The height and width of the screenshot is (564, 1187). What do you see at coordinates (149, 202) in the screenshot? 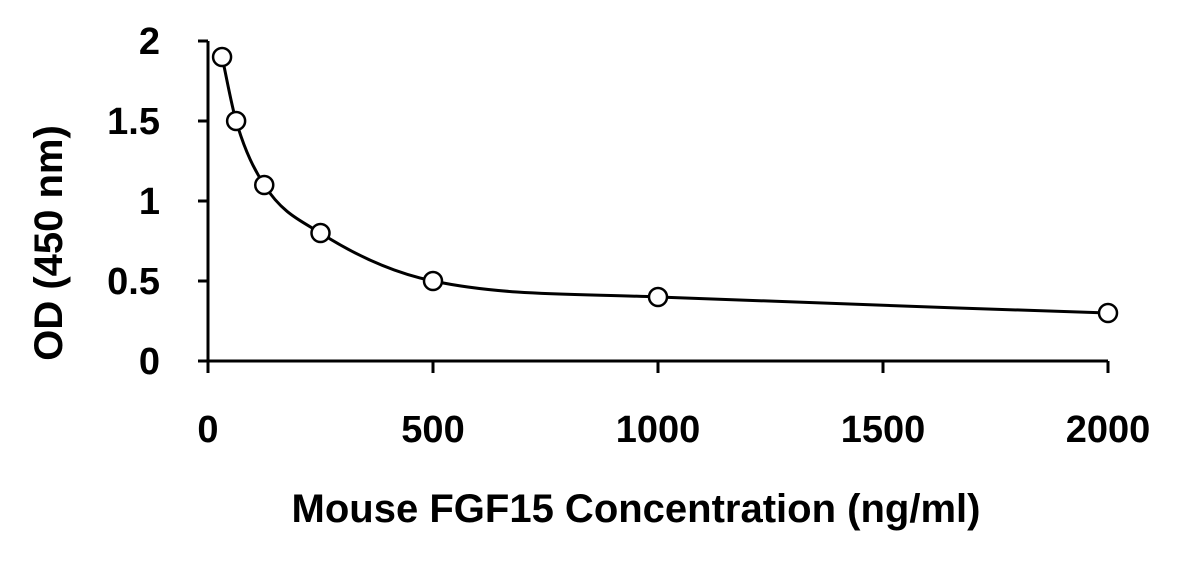
I see `y-tick-label: 1` at bounding box center [149, 202].